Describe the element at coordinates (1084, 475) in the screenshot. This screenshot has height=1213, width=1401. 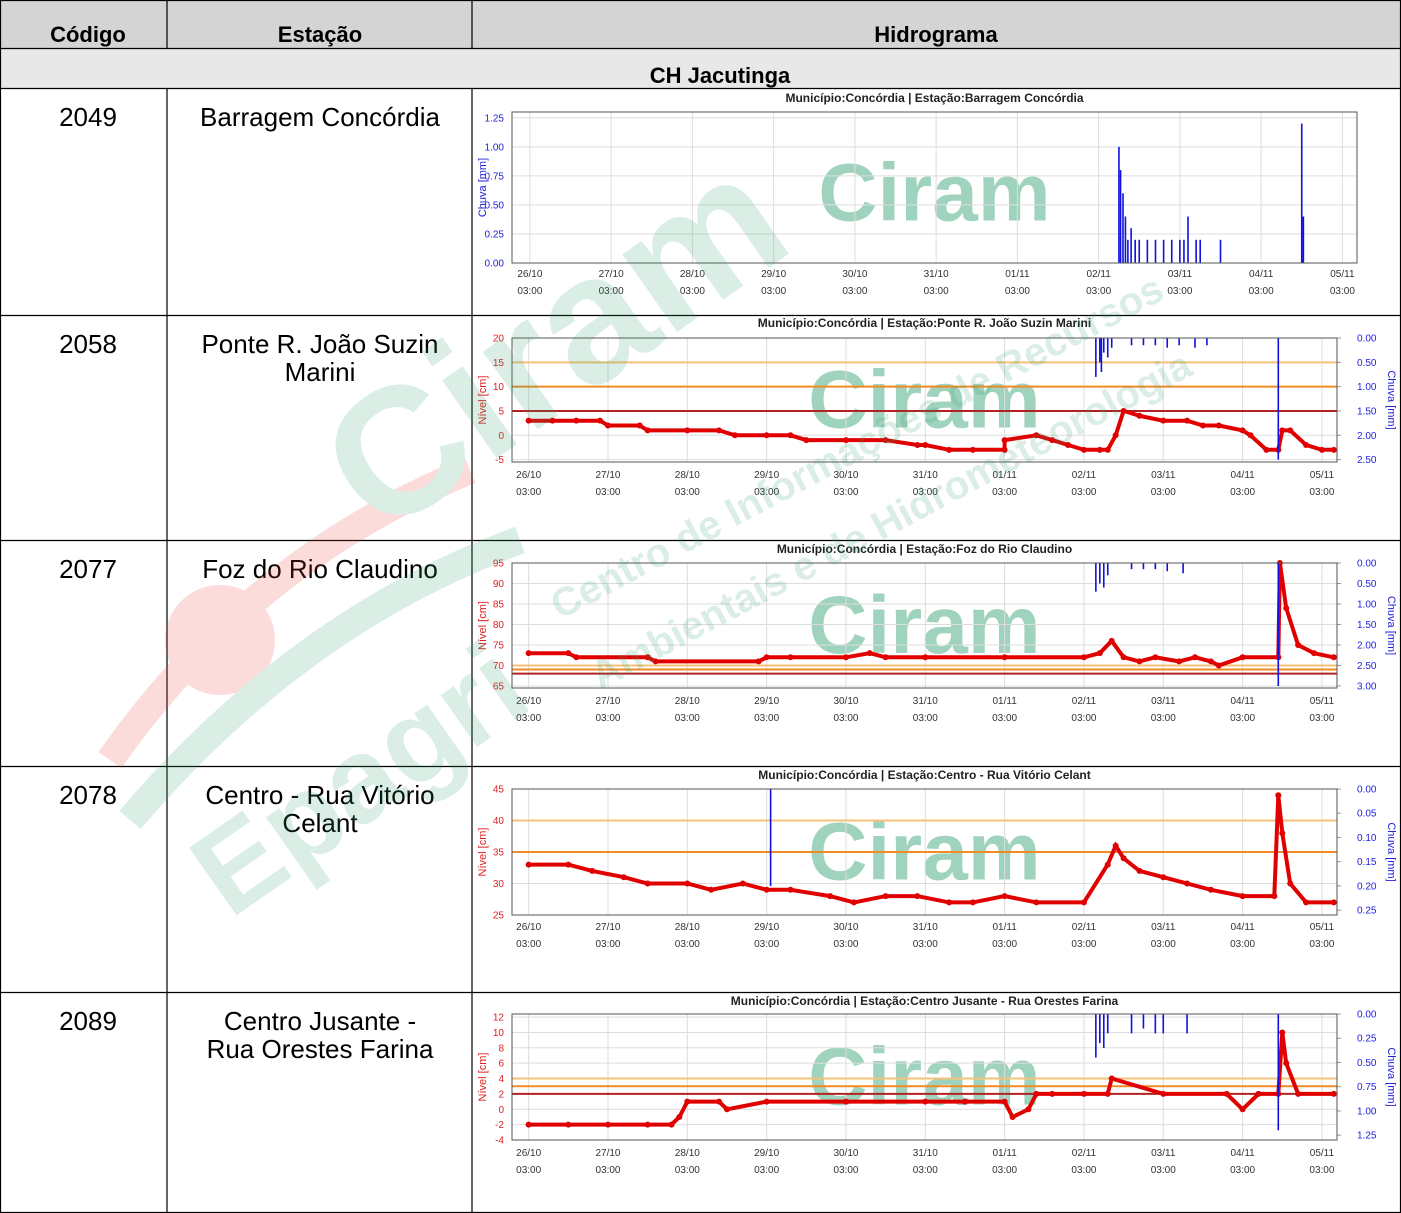
I see `x-tick-label: 02/11` at that location.